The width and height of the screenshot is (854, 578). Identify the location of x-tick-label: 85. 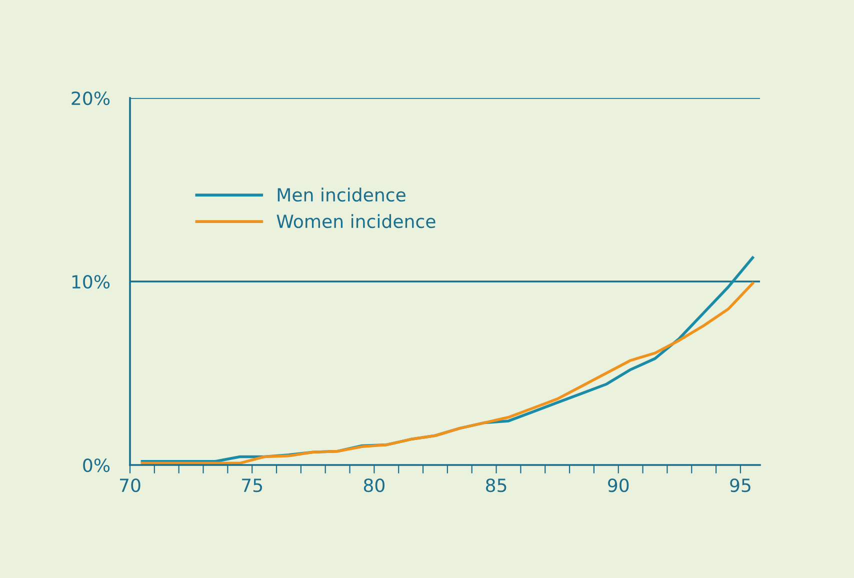
(496, 485).